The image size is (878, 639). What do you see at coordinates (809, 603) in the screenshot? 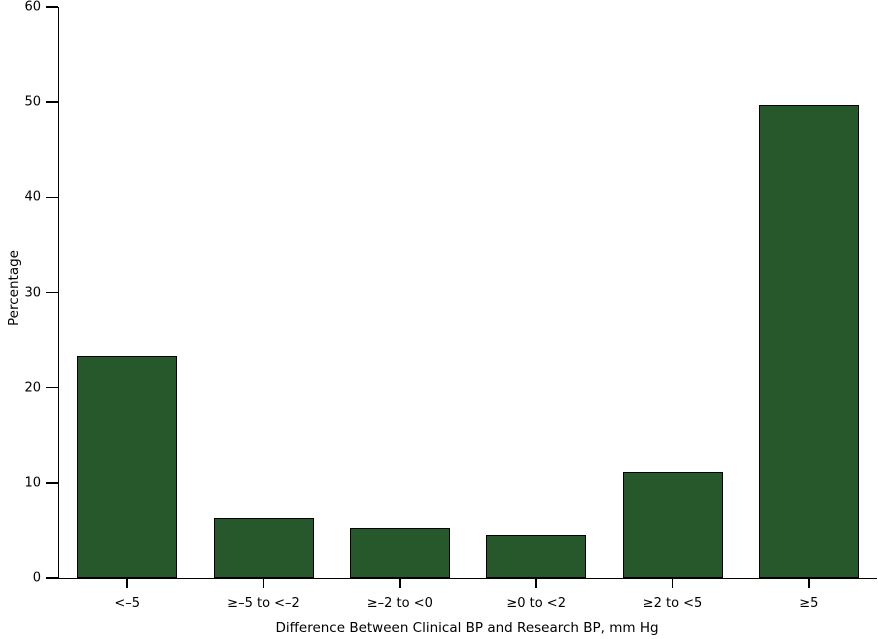
I see `x-axis-category-label: ≥5` at bounding box center [809, 603].